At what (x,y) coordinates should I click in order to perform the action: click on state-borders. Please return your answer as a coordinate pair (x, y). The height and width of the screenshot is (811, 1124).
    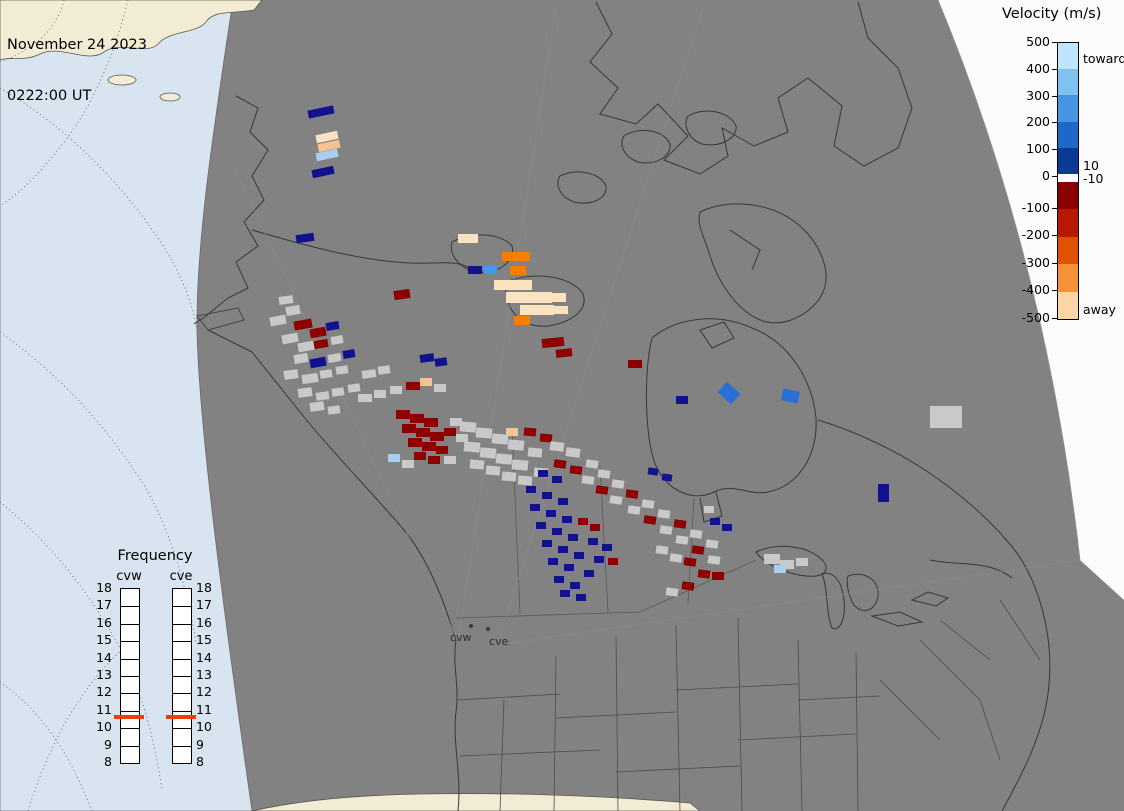
    Looking at the image, I should click on (749, 705).